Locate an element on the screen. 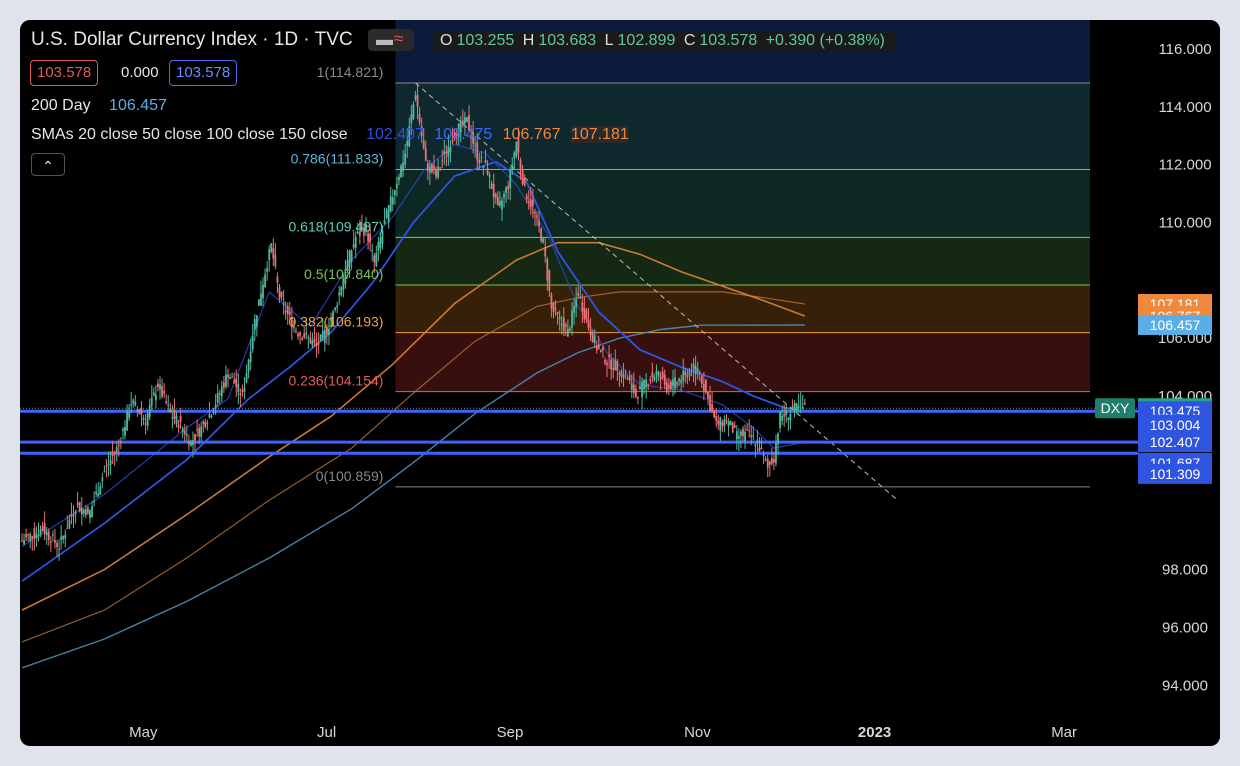 The width and height of the screenshot is (1240, 766). x-tick-label: Nov is located at coordinates (697, 732).